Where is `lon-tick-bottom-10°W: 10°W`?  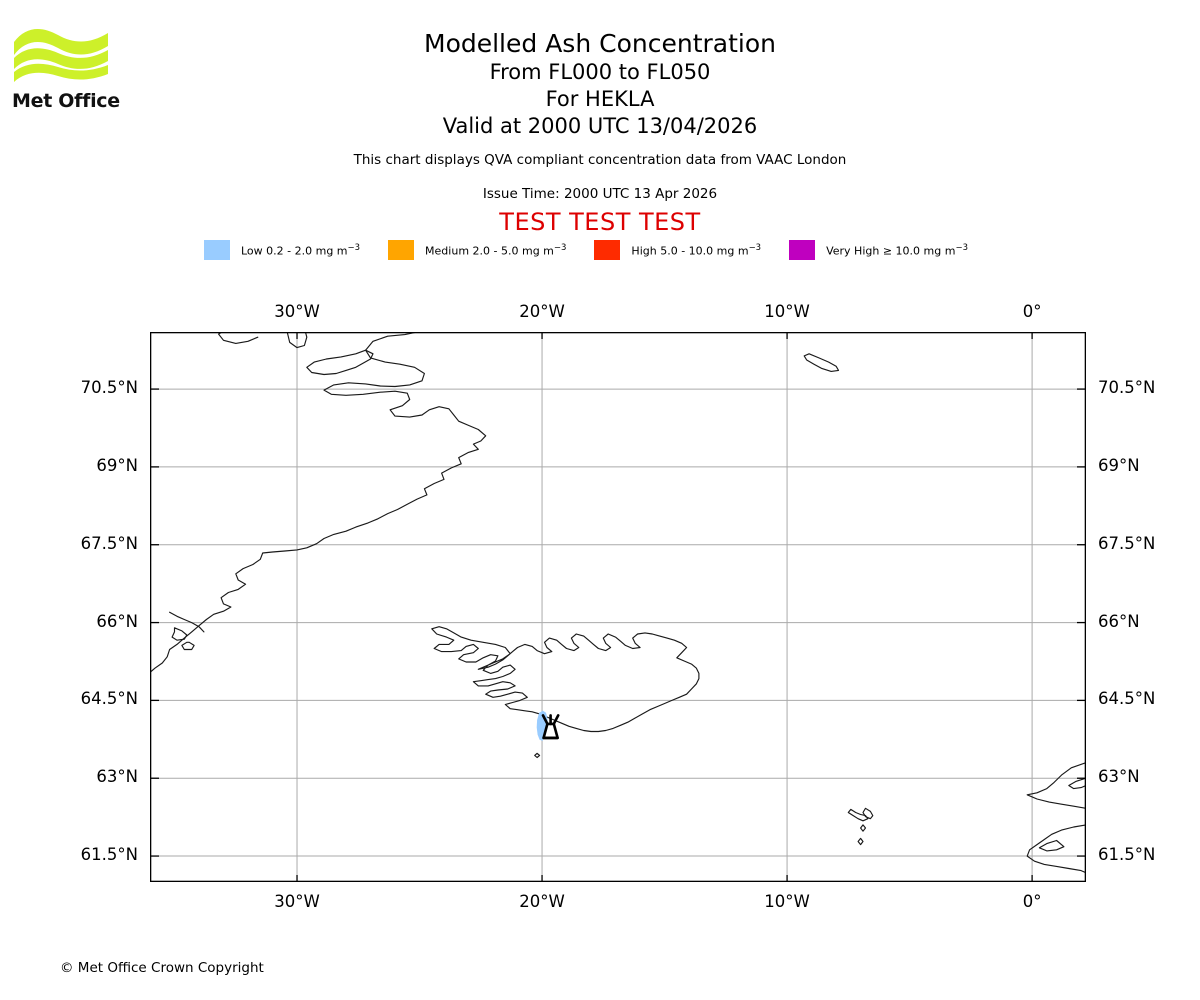 lon-tick-bottom-10°W: 10°W is located at coordinates (787, 901).